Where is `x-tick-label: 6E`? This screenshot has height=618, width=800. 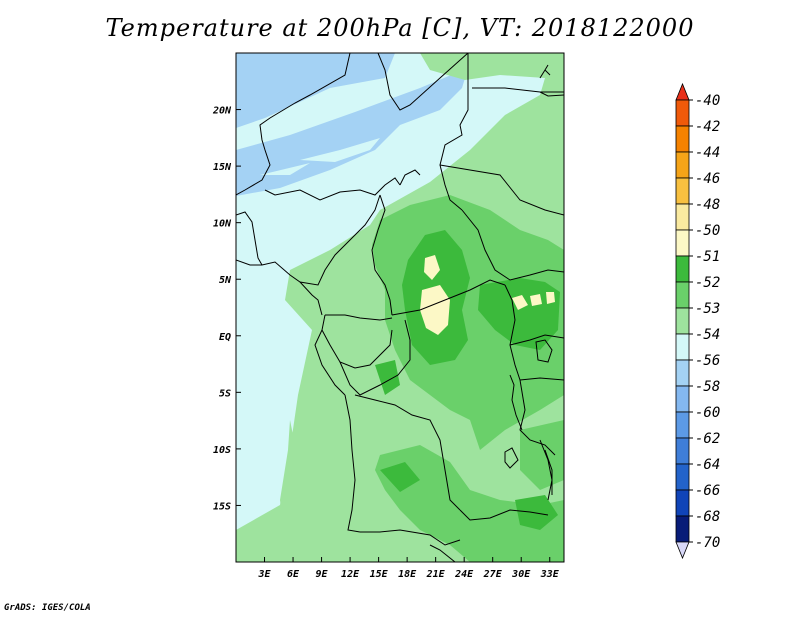
x-tick-label: 6E is located at coordinates (293, 574).